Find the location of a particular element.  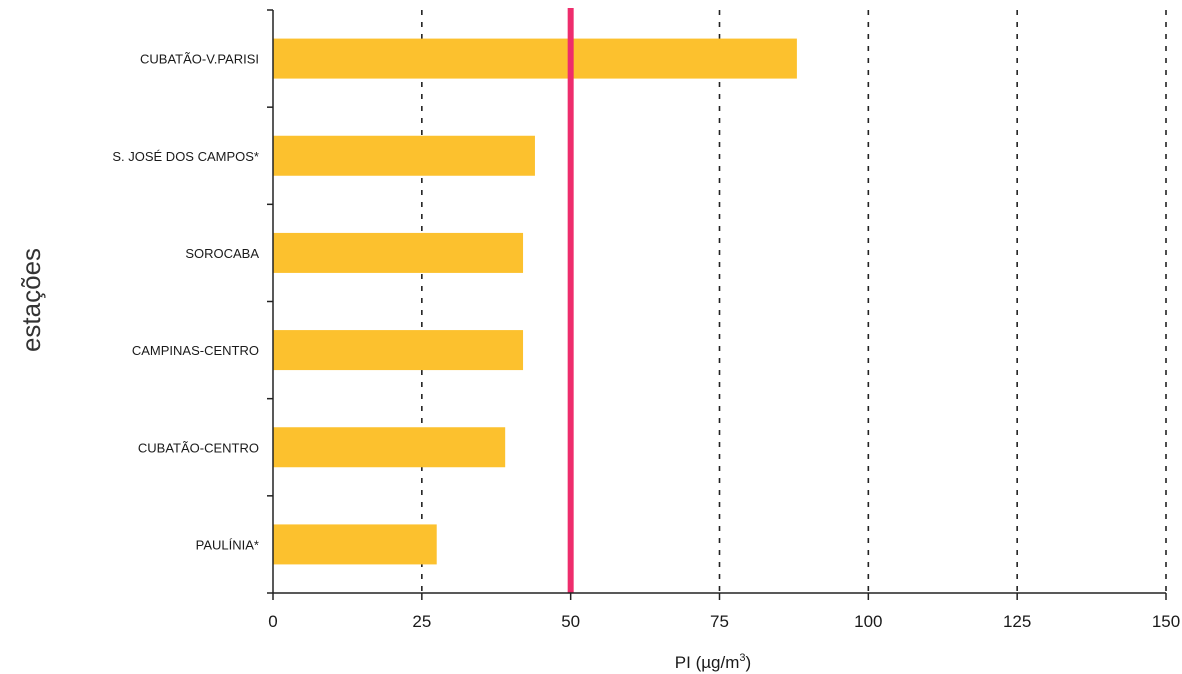

x-tick-label: 0 is located at coordinates (272, 621).